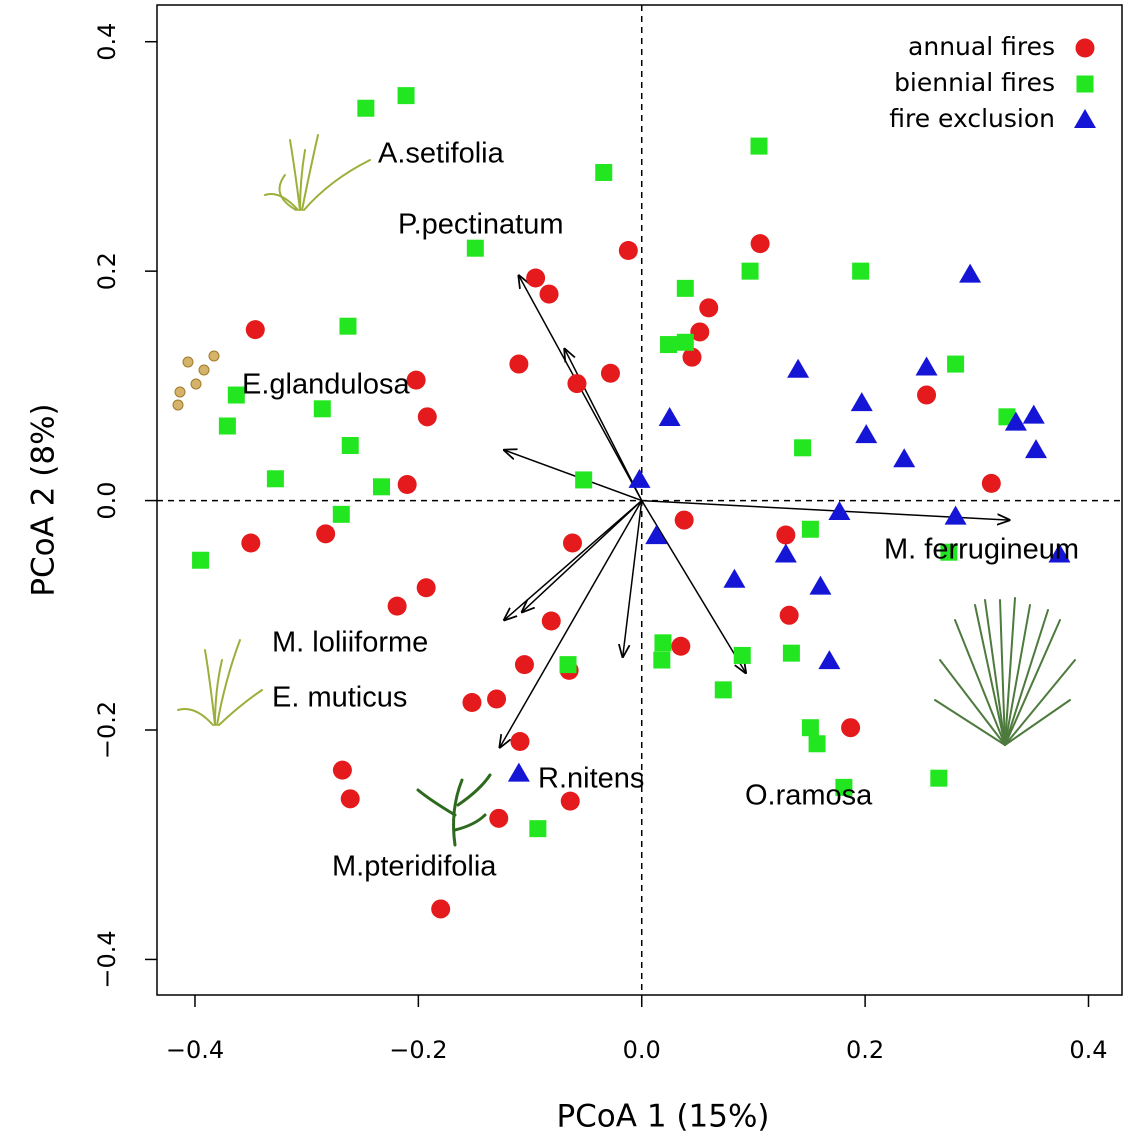 The height and width of the screenshot is (1139, 1126). Describe the element at coordinates (591, 779) in the screenshot. I see `species-label: R.nitens` at that location.